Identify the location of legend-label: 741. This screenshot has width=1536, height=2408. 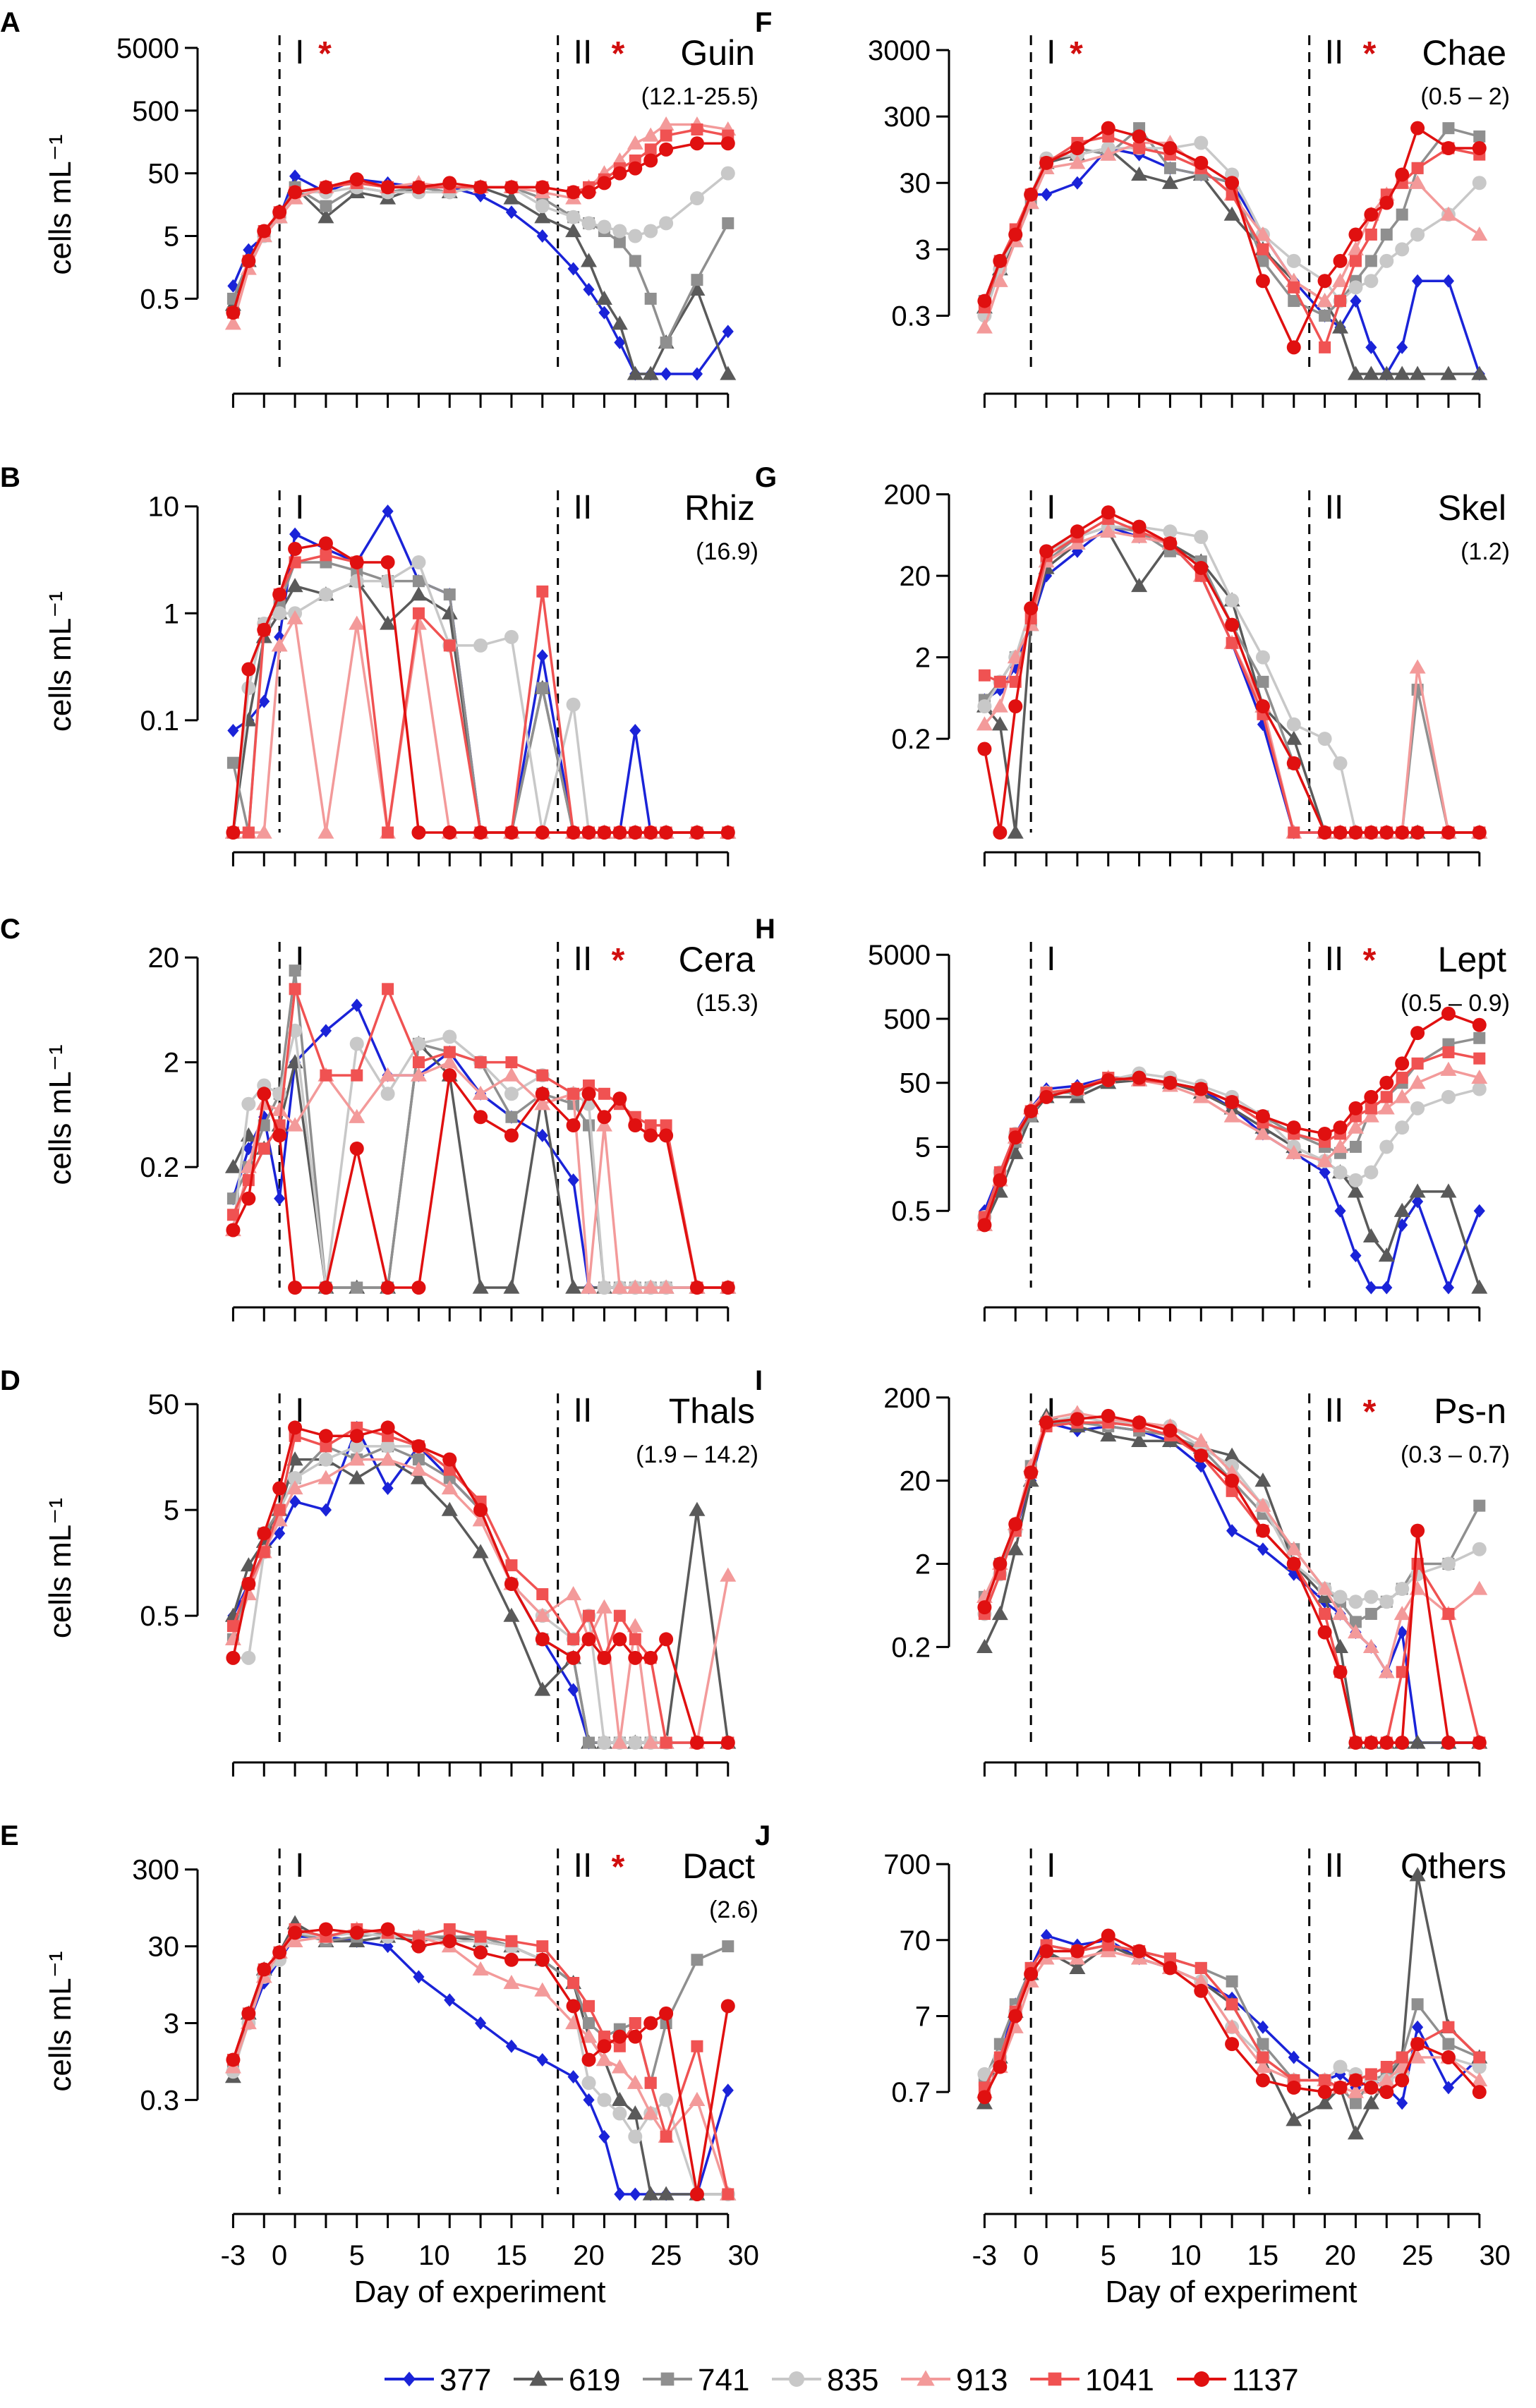
(723, 2380).